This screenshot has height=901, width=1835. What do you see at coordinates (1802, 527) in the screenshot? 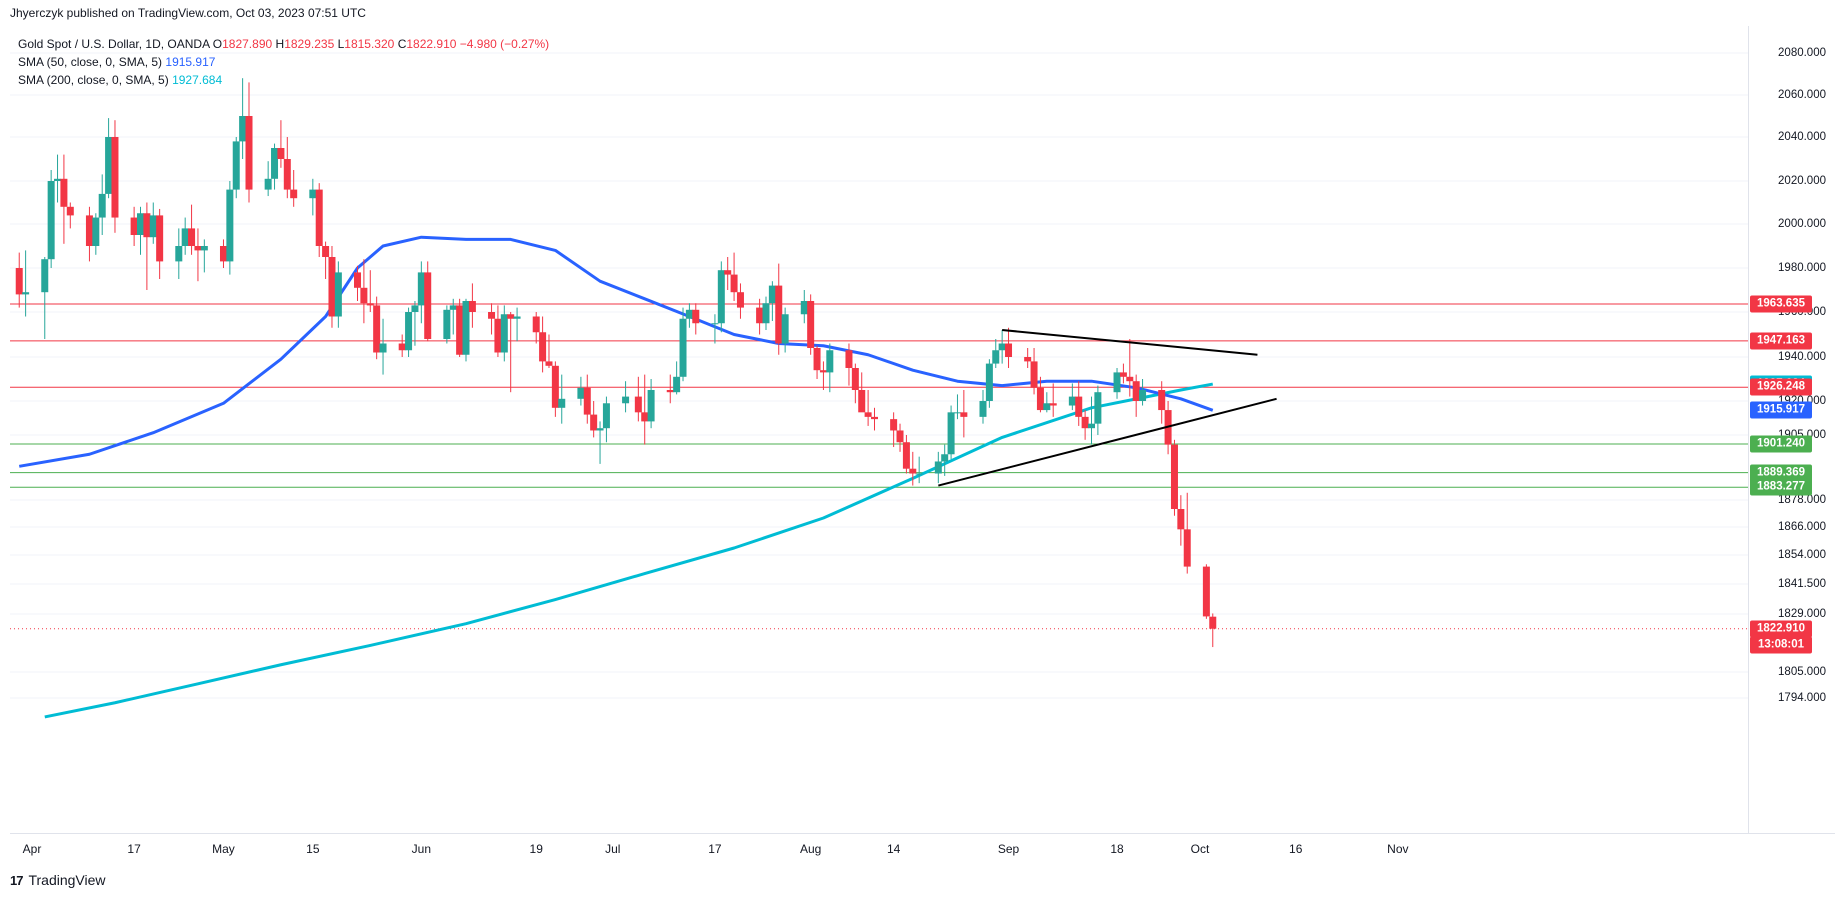
I see `price-tick-label: 1866.000` at bounding box center [1802, 527].